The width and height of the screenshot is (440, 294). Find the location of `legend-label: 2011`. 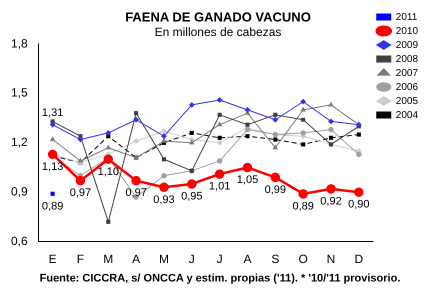

legend-label: 2011 is located at coordinates (407, 17).